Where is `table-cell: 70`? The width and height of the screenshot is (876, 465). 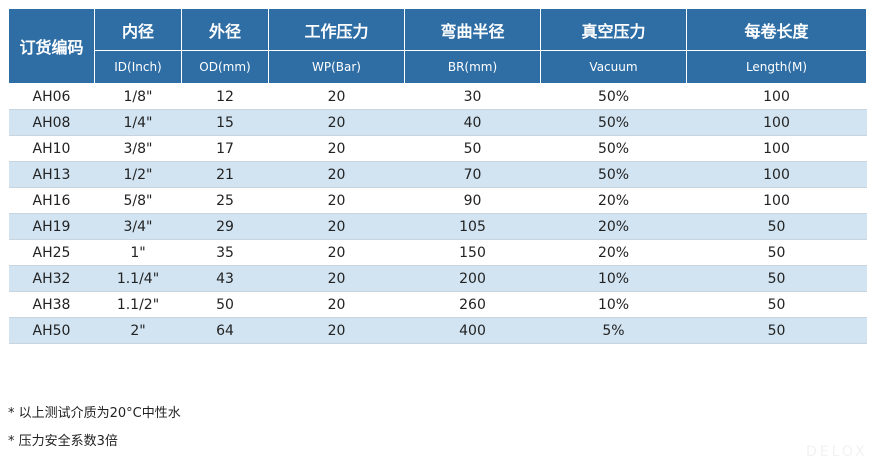 table-cell: 70 is located at coordinates (472, 174).